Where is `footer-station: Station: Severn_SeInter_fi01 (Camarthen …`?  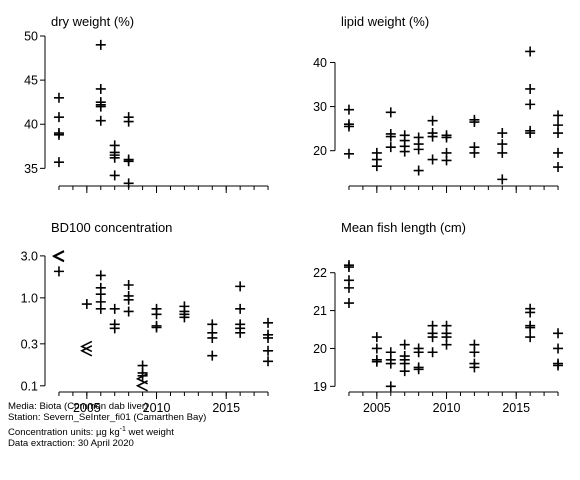 footer-station: Station: Severn_SeInter_fi01 (Camarthen … is located at coordinates (107, 418).